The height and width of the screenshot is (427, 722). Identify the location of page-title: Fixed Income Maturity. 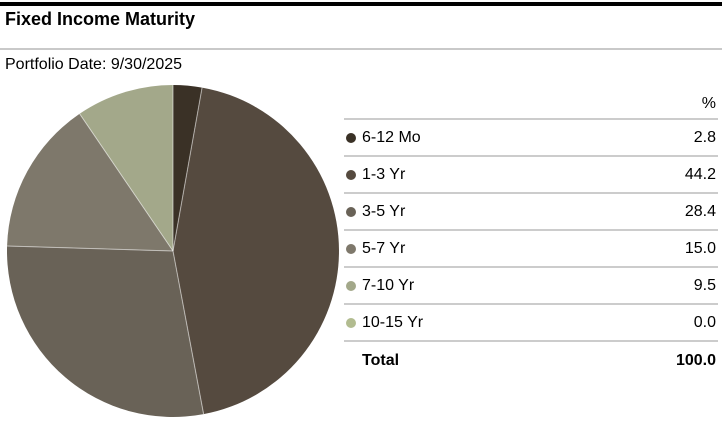
(100, 19).